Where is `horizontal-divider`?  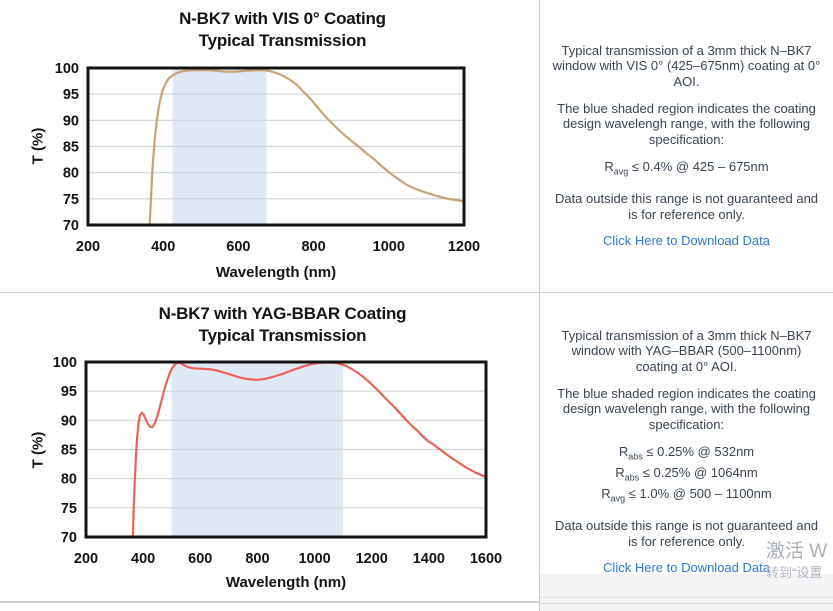
horizontal-divider is located at coordinates (416, 292).